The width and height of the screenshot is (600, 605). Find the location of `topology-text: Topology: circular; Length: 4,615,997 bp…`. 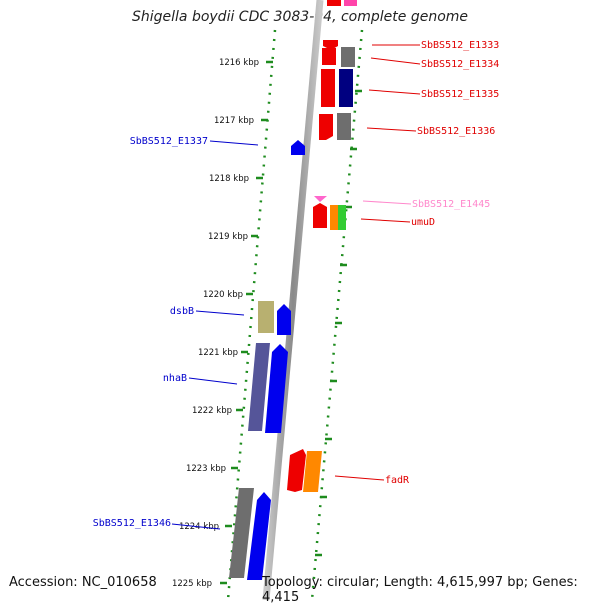

topology-text: Topology: circular; Length: 4,615,997 bp… is located at coordinates (420, 590).